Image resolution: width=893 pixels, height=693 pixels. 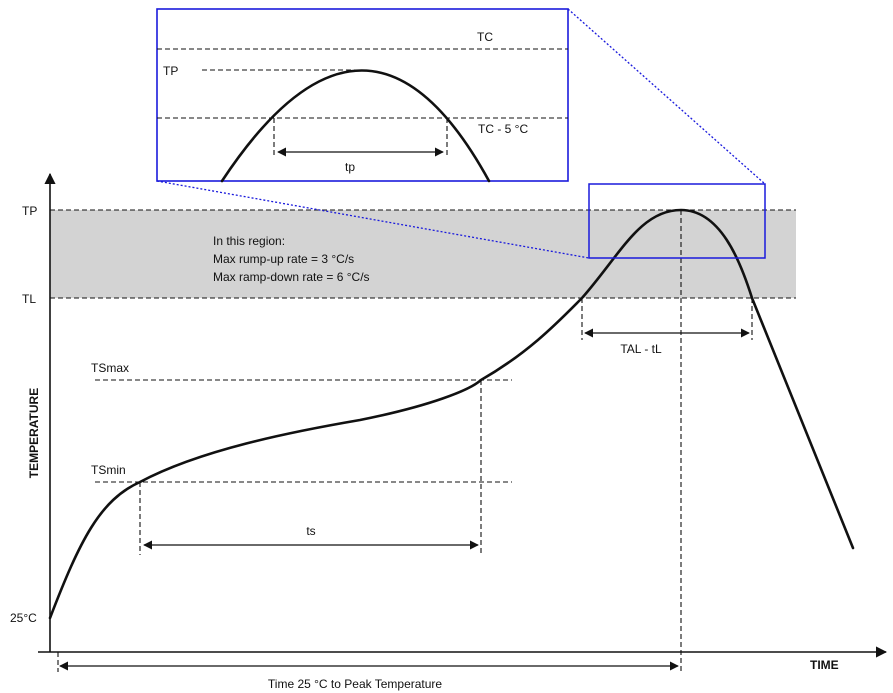 What do you see at coordinates (23, 618) in the screenshot?
I see `label-25c: 25°C` at bounding box center [23, 618].